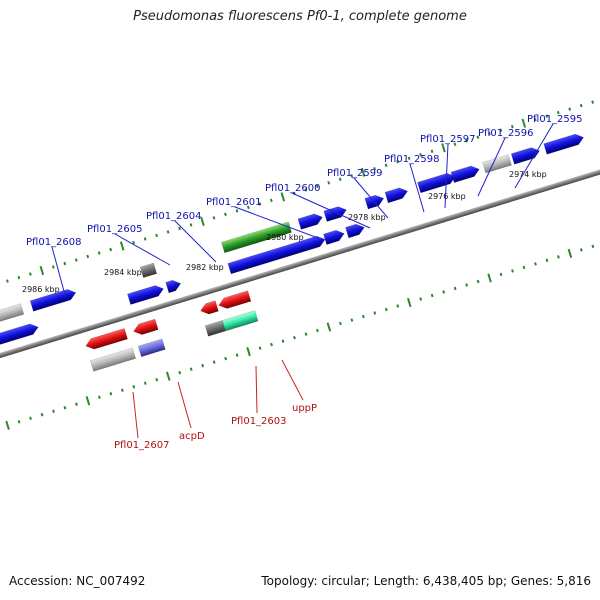  I want to click on kbp-label: 2982 kbp, so click(205, 267).